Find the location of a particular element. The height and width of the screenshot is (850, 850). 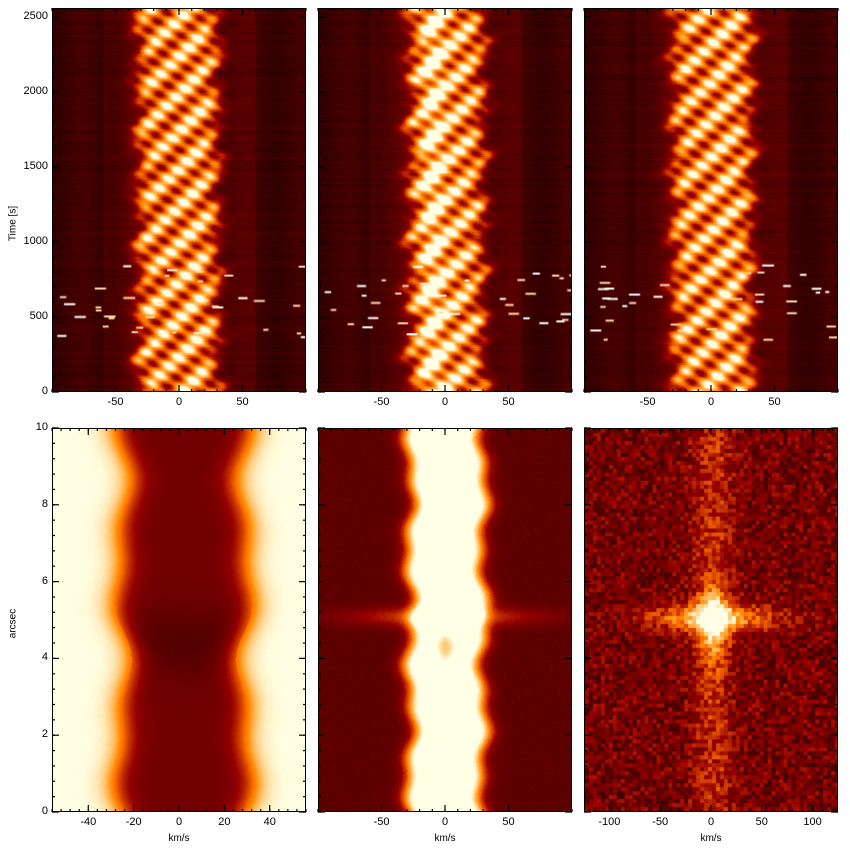

y-tick-label: 8 is located at coordinates (44, 503).